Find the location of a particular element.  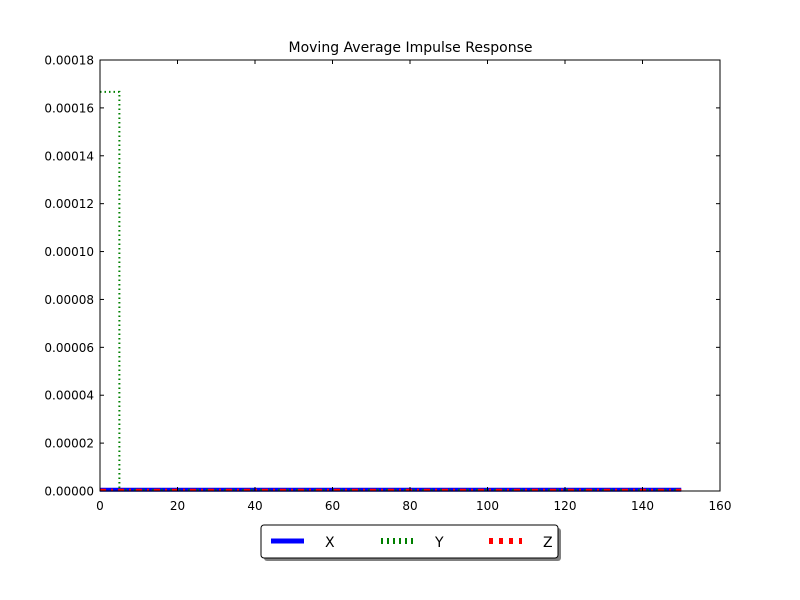

y-tick-label: 0.00006 is located at coordinates (69, 348).